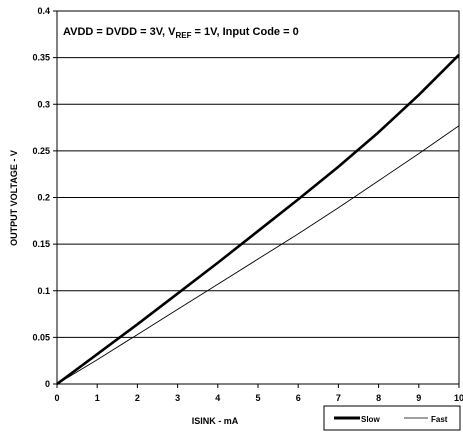 This screenshot has height=437, width=463. Describe the element at coordinates (392, 418) in the screenshot. I see `legend: Slow Fast` at that location.